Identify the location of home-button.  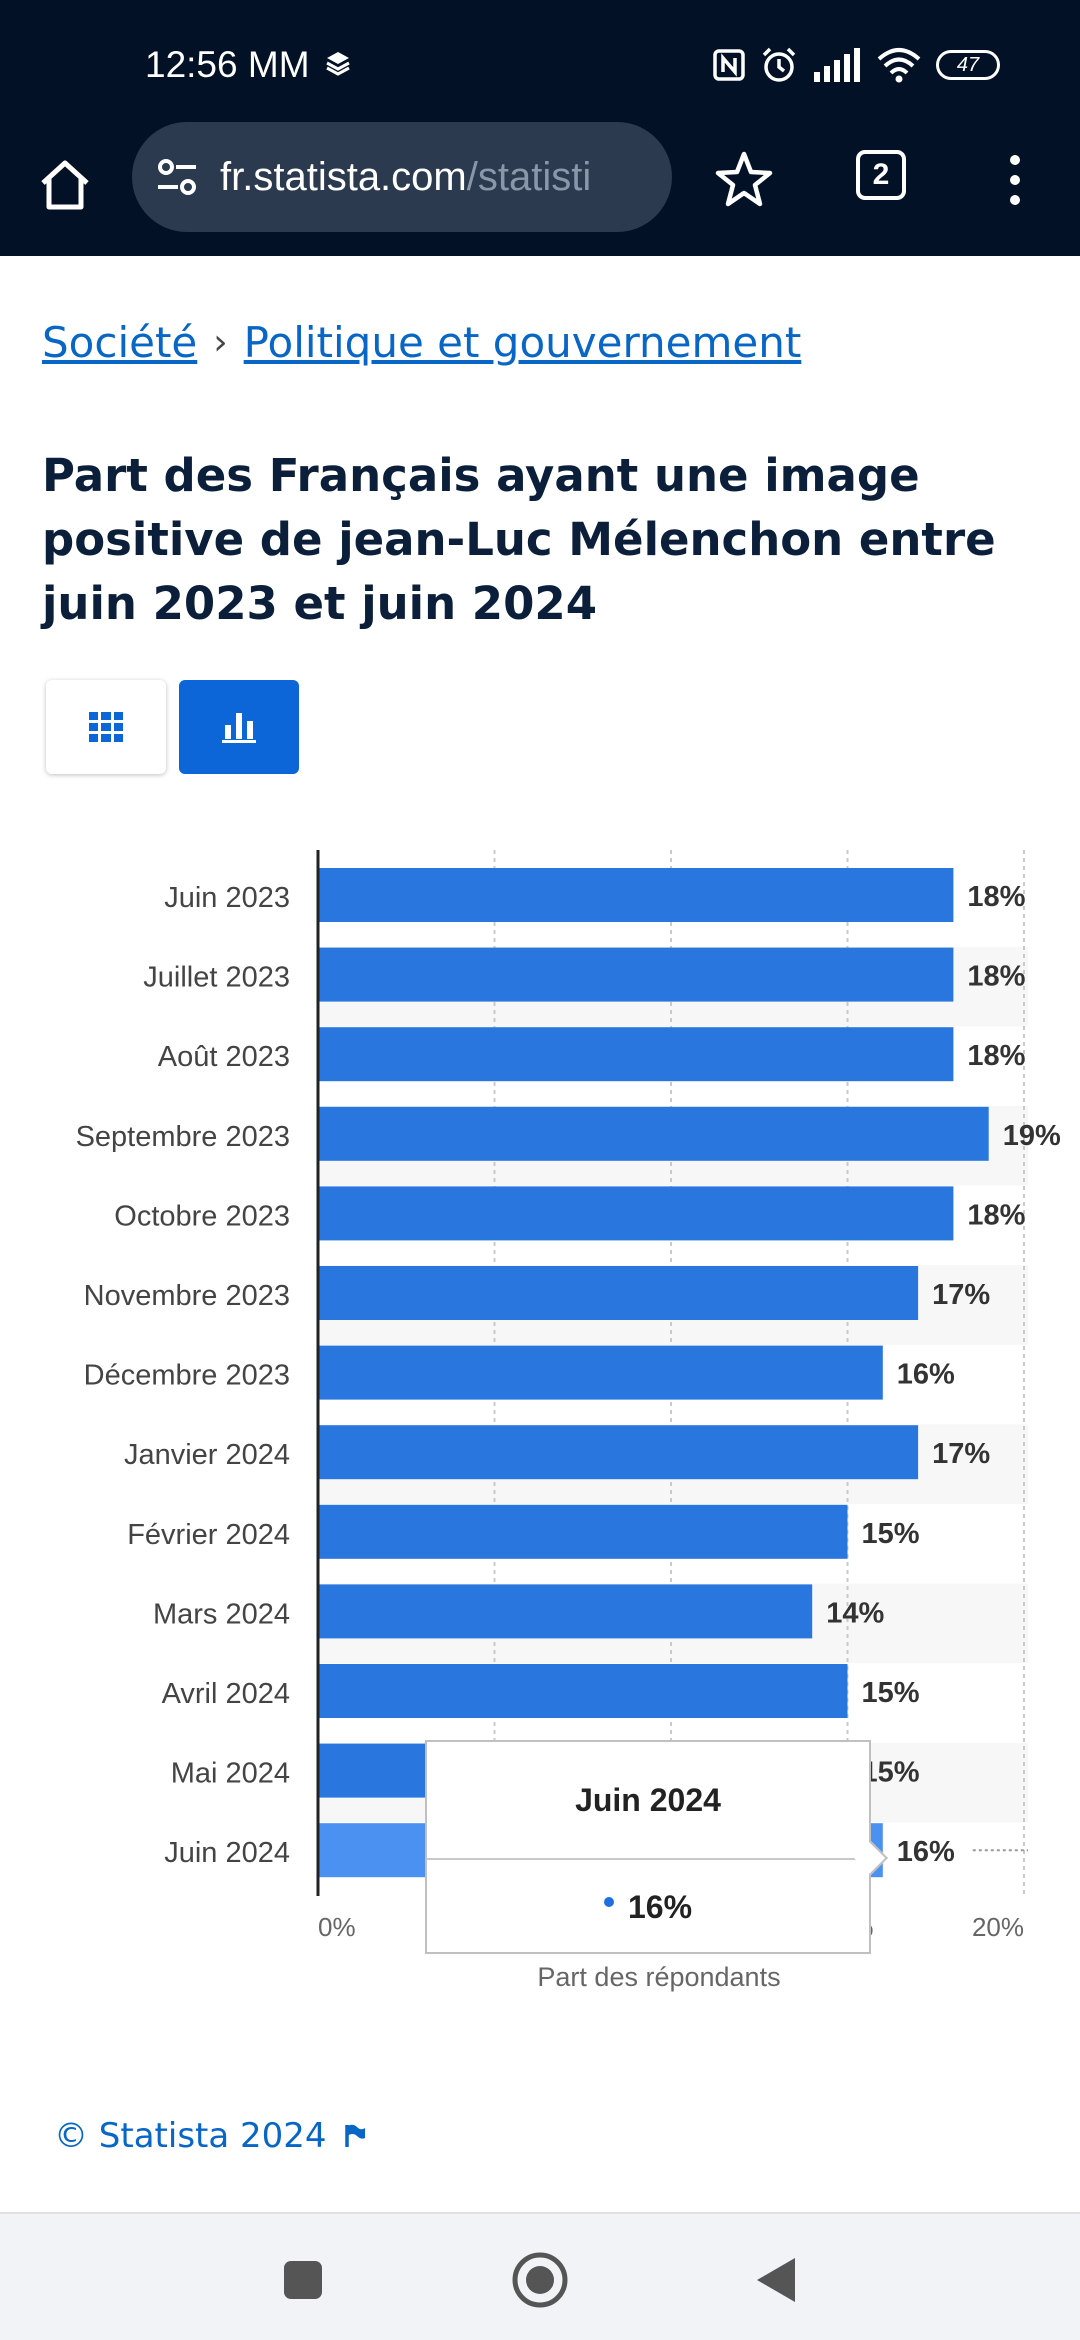
(65, 185).